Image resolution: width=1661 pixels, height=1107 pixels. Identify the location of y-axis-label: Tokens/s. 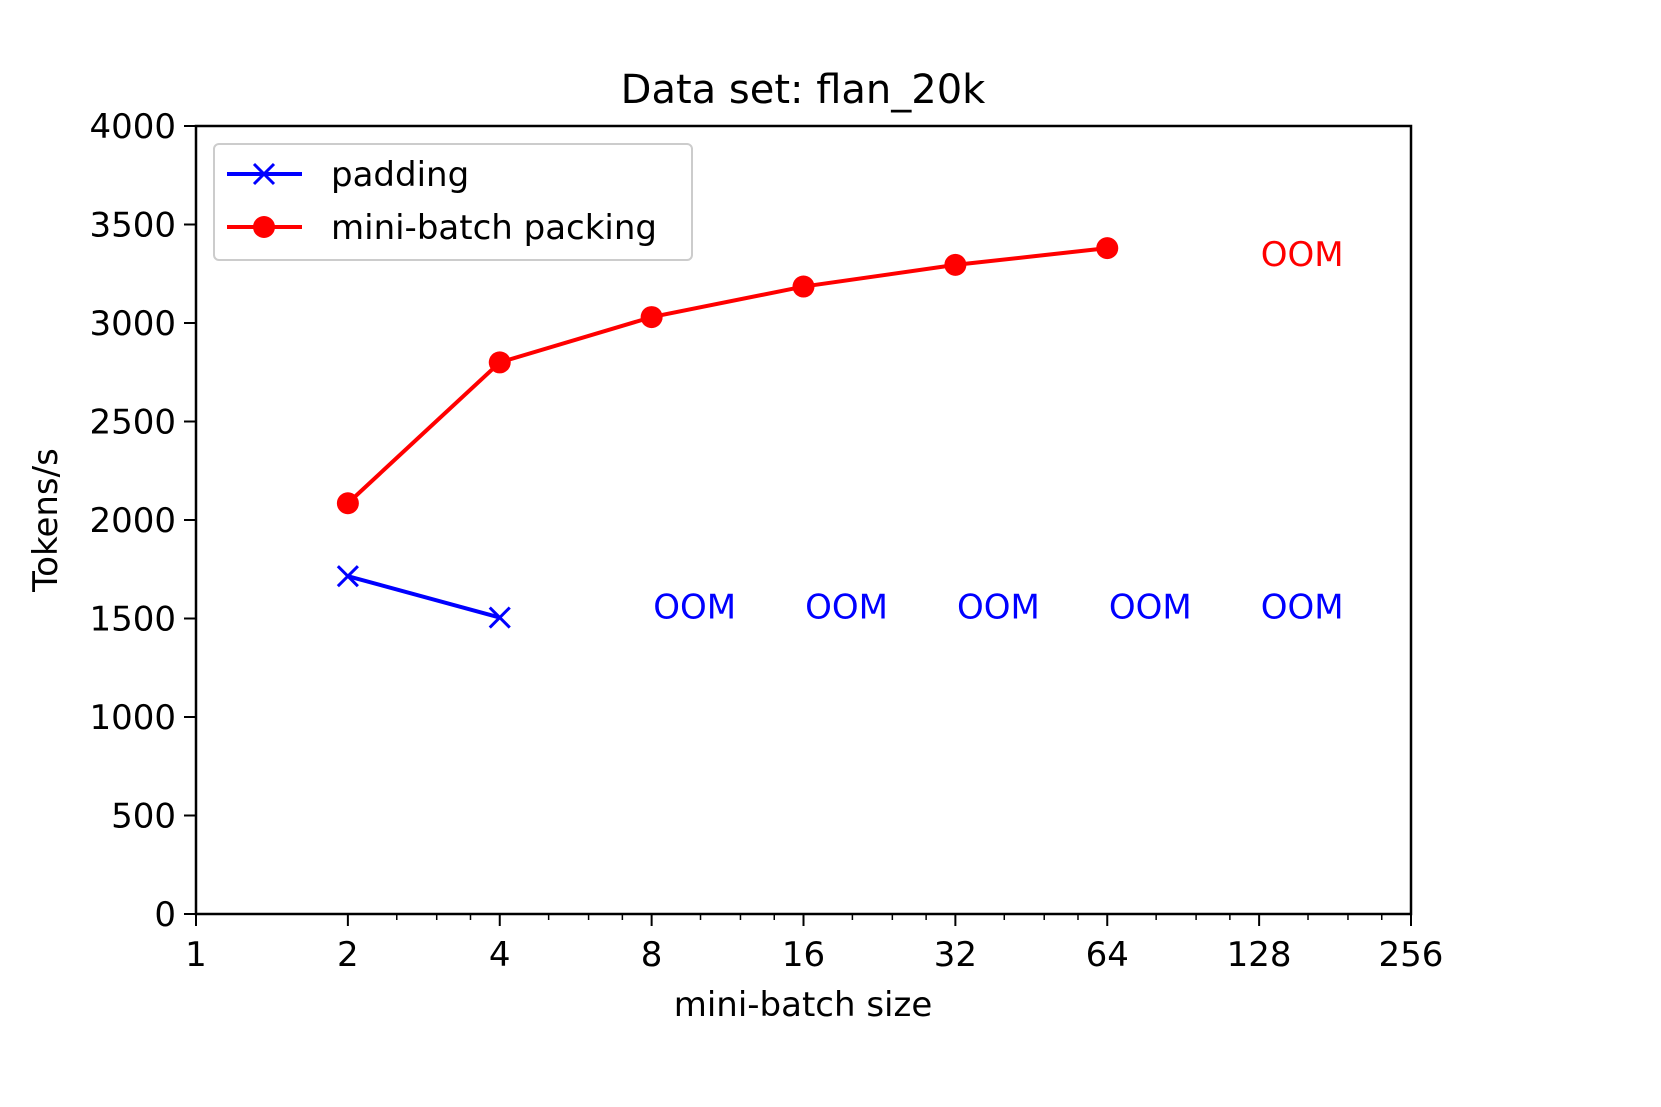
(46, 520).